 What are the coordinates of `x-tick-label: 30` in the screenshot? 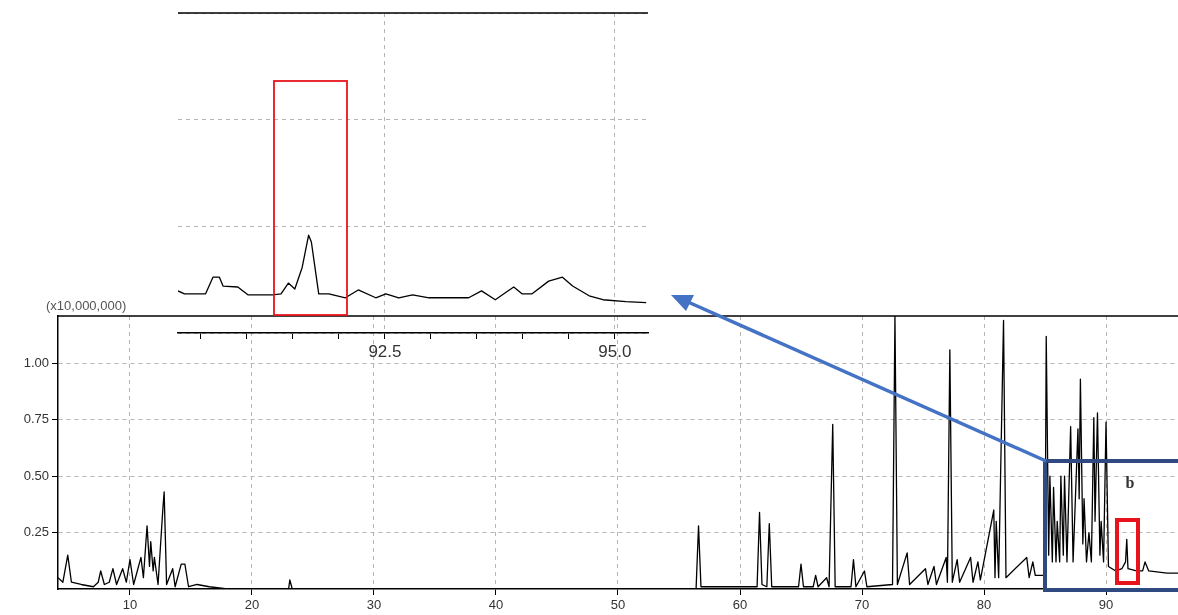 It's located at (374, 605).